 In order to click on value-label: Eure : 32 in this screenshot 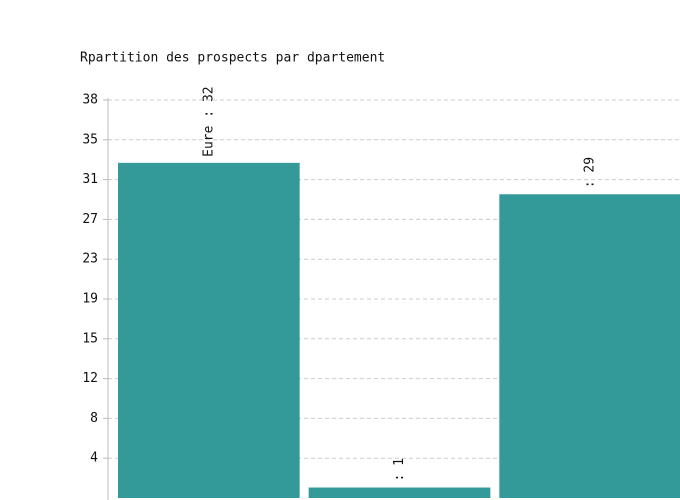, I will do `click(208, 121)`.